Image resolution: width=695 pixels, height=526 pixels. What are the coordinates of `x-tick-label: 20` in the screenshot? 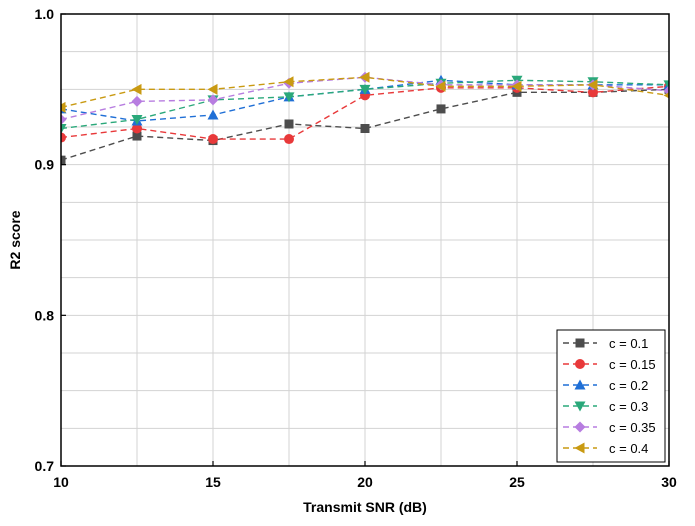 It's located at (365, 482).